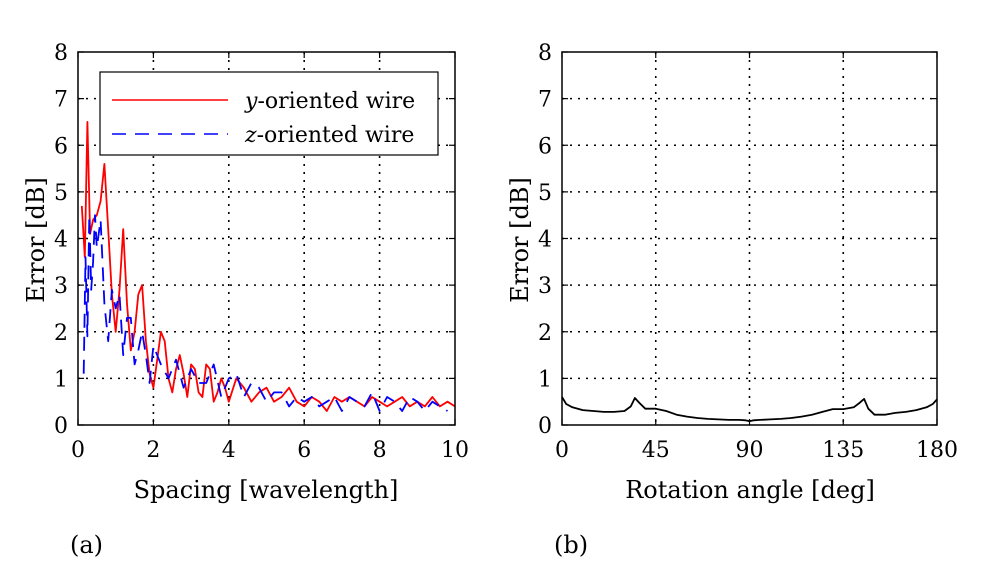 This screenshot has height=570, width=1000. What do you see at coordinates (304, 450) in the screenshot?
I see `x-tick-label: 6` at bounding box center [304, 450].